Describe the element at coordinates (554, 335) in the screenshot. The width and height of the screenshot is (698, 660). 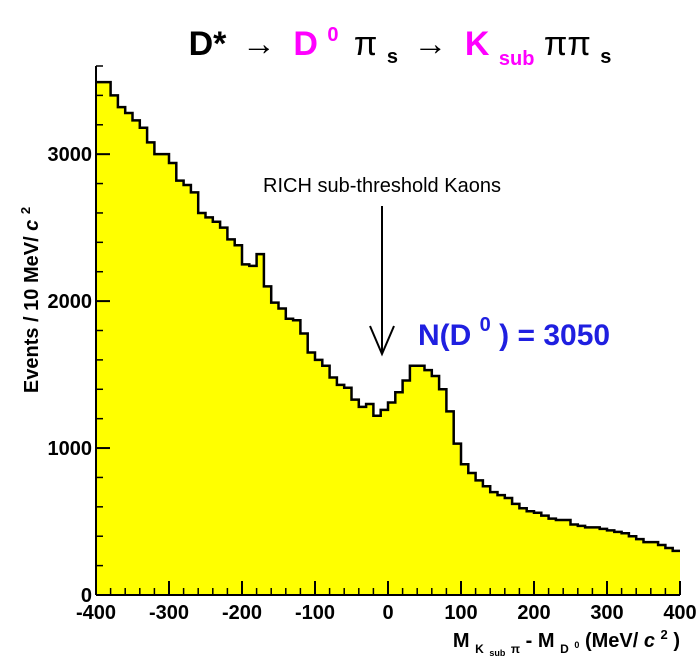
I see `nd0-tail: ) = 3050` at that location.